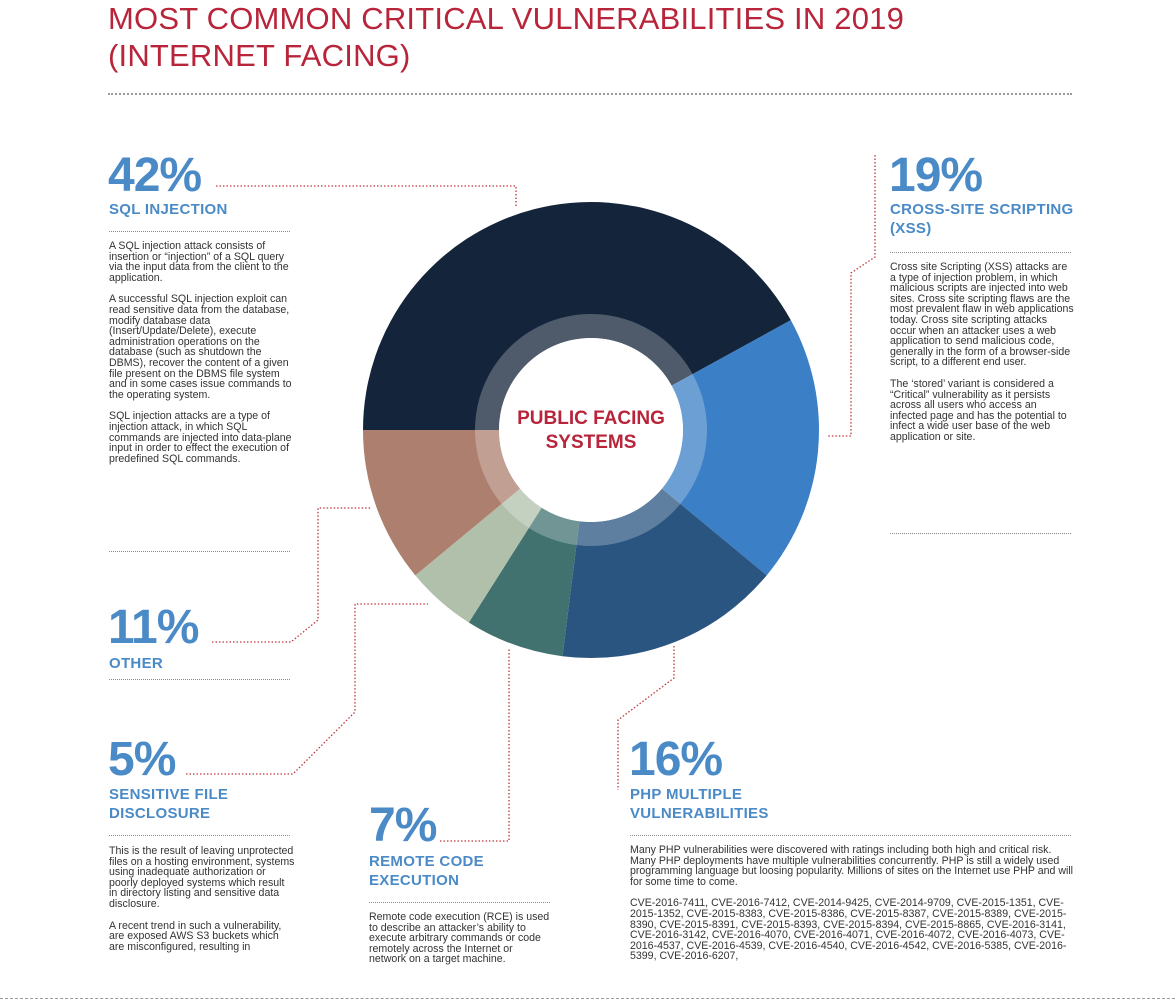 The image size is (1175, 1002). What do you see at coordinates (591, 442) in the screenshot?
I see `center-label-line-2: SYSTEMS` at bounding box center [591, 442].